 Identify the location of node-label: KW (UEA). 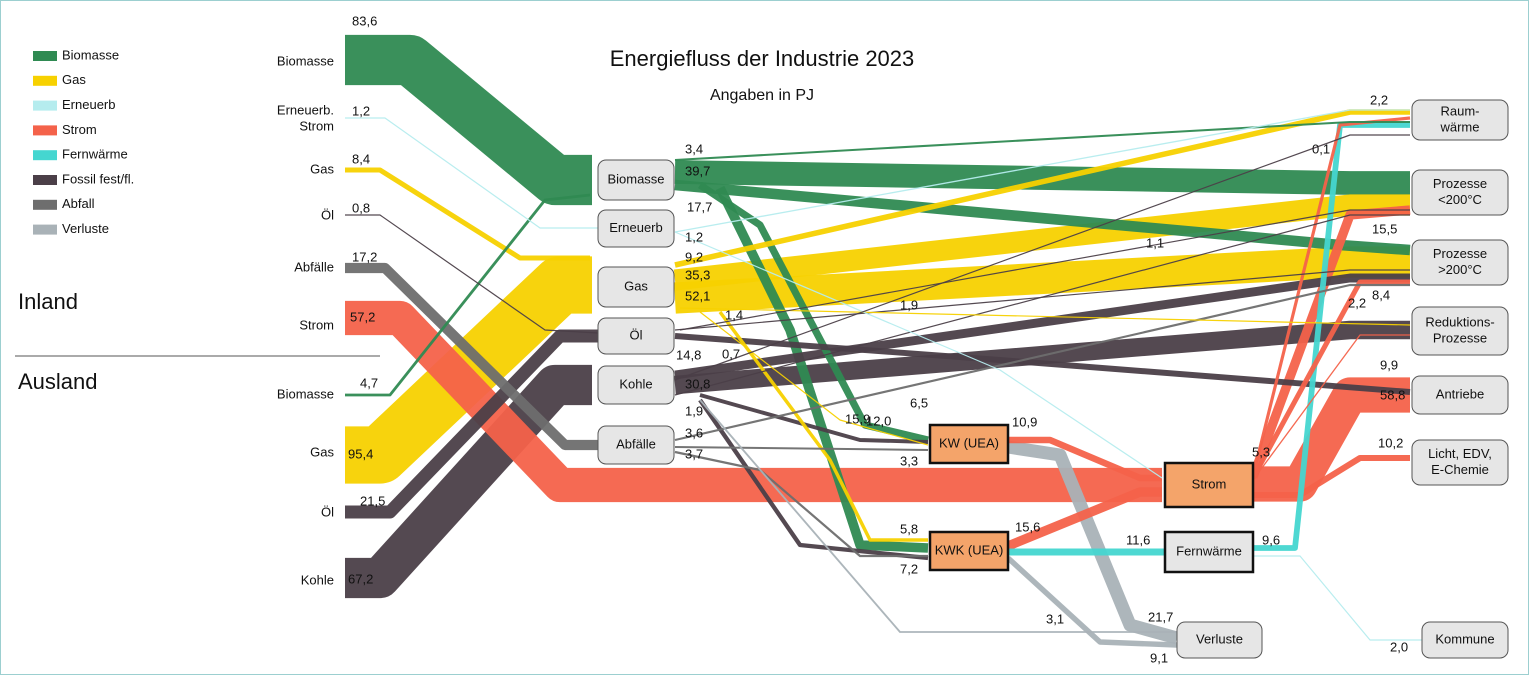
(969, 442).